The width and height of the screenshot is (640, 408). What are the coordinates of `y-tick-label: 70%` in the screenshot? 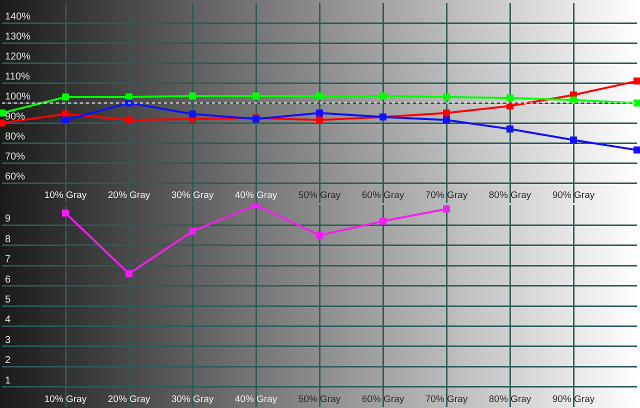 It's located at (15, 157).